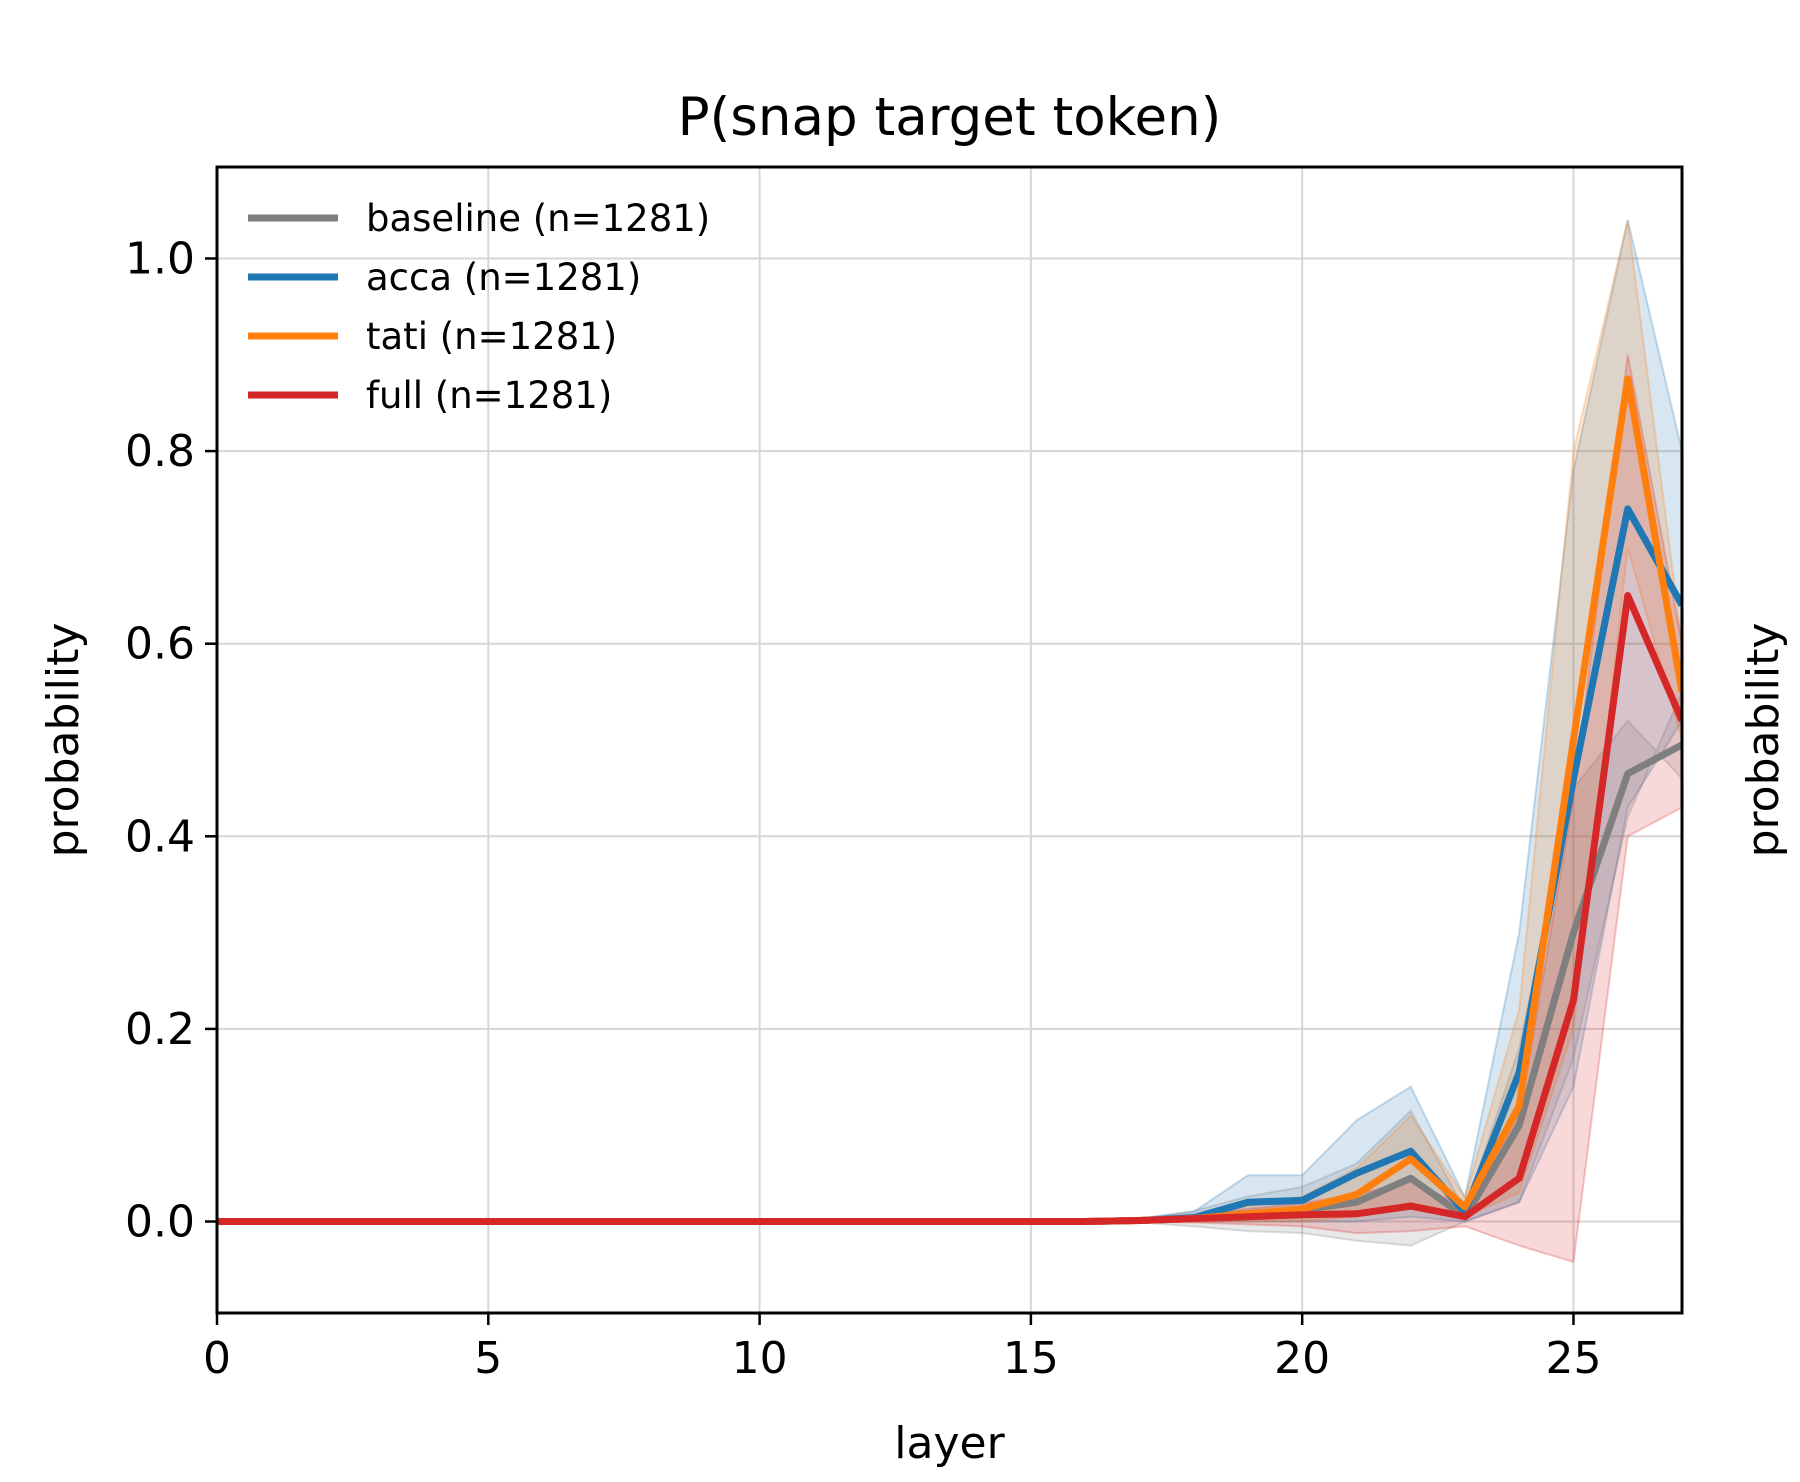 The width and height of the screenshot is (1800, 1482). What do you see at coordinates (1302, 1358) in the screenshot?
I see `x-tick-label: 20` at bounding box center [1302, 1358].